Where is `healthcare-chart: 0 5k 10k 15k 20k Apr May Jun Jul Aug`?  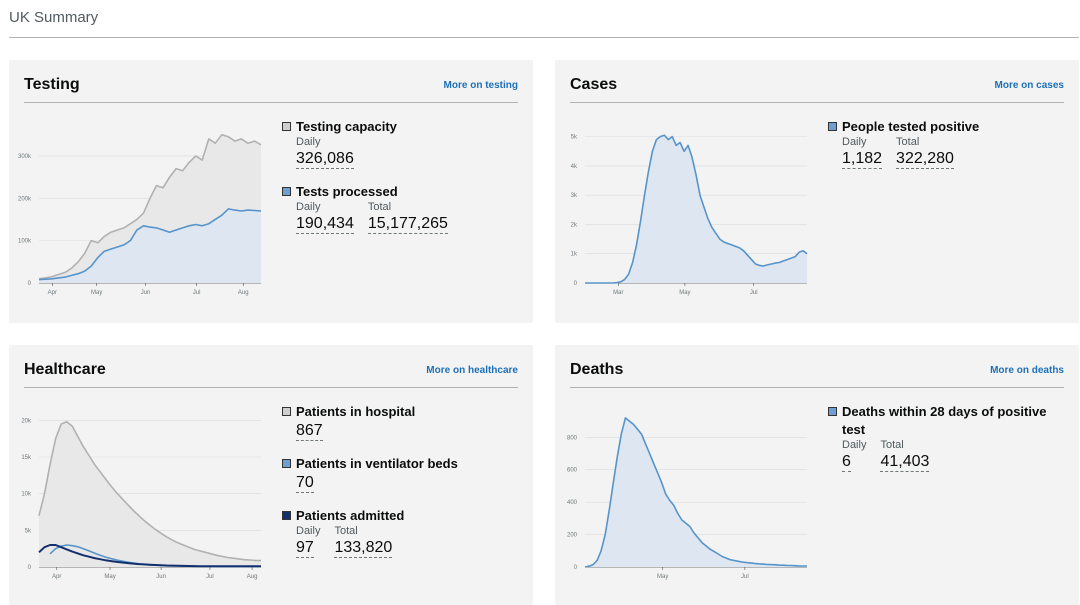
healthcare-chart: 0 5k 10k 15k 20k Apr May Jun Jul Aug is located at coordinates (141, 499).